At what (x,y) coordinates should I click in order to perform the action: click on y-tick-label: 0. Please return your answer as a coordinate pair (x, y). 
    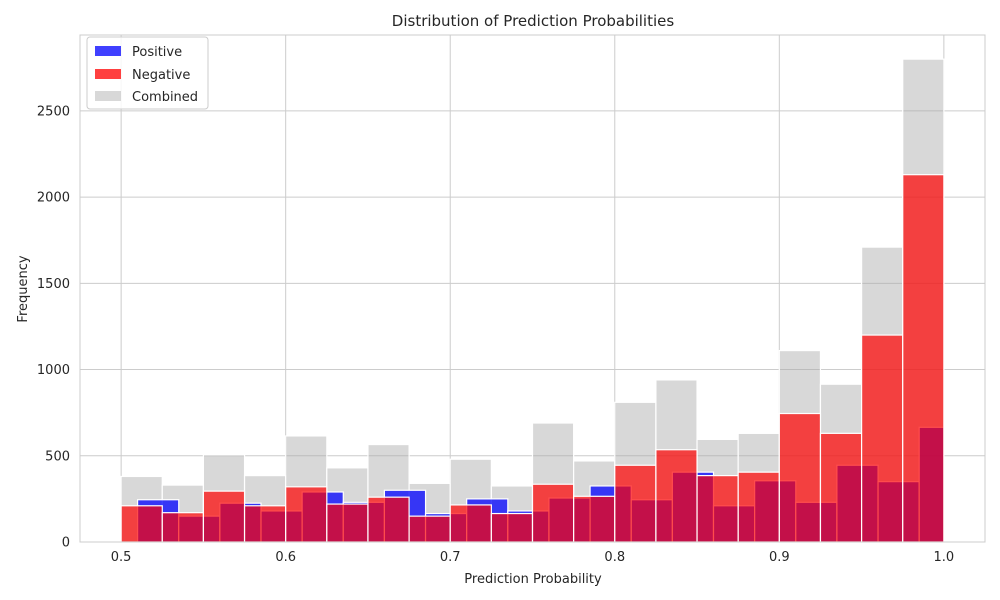
    Looking at the image, I should click on (66, 543).